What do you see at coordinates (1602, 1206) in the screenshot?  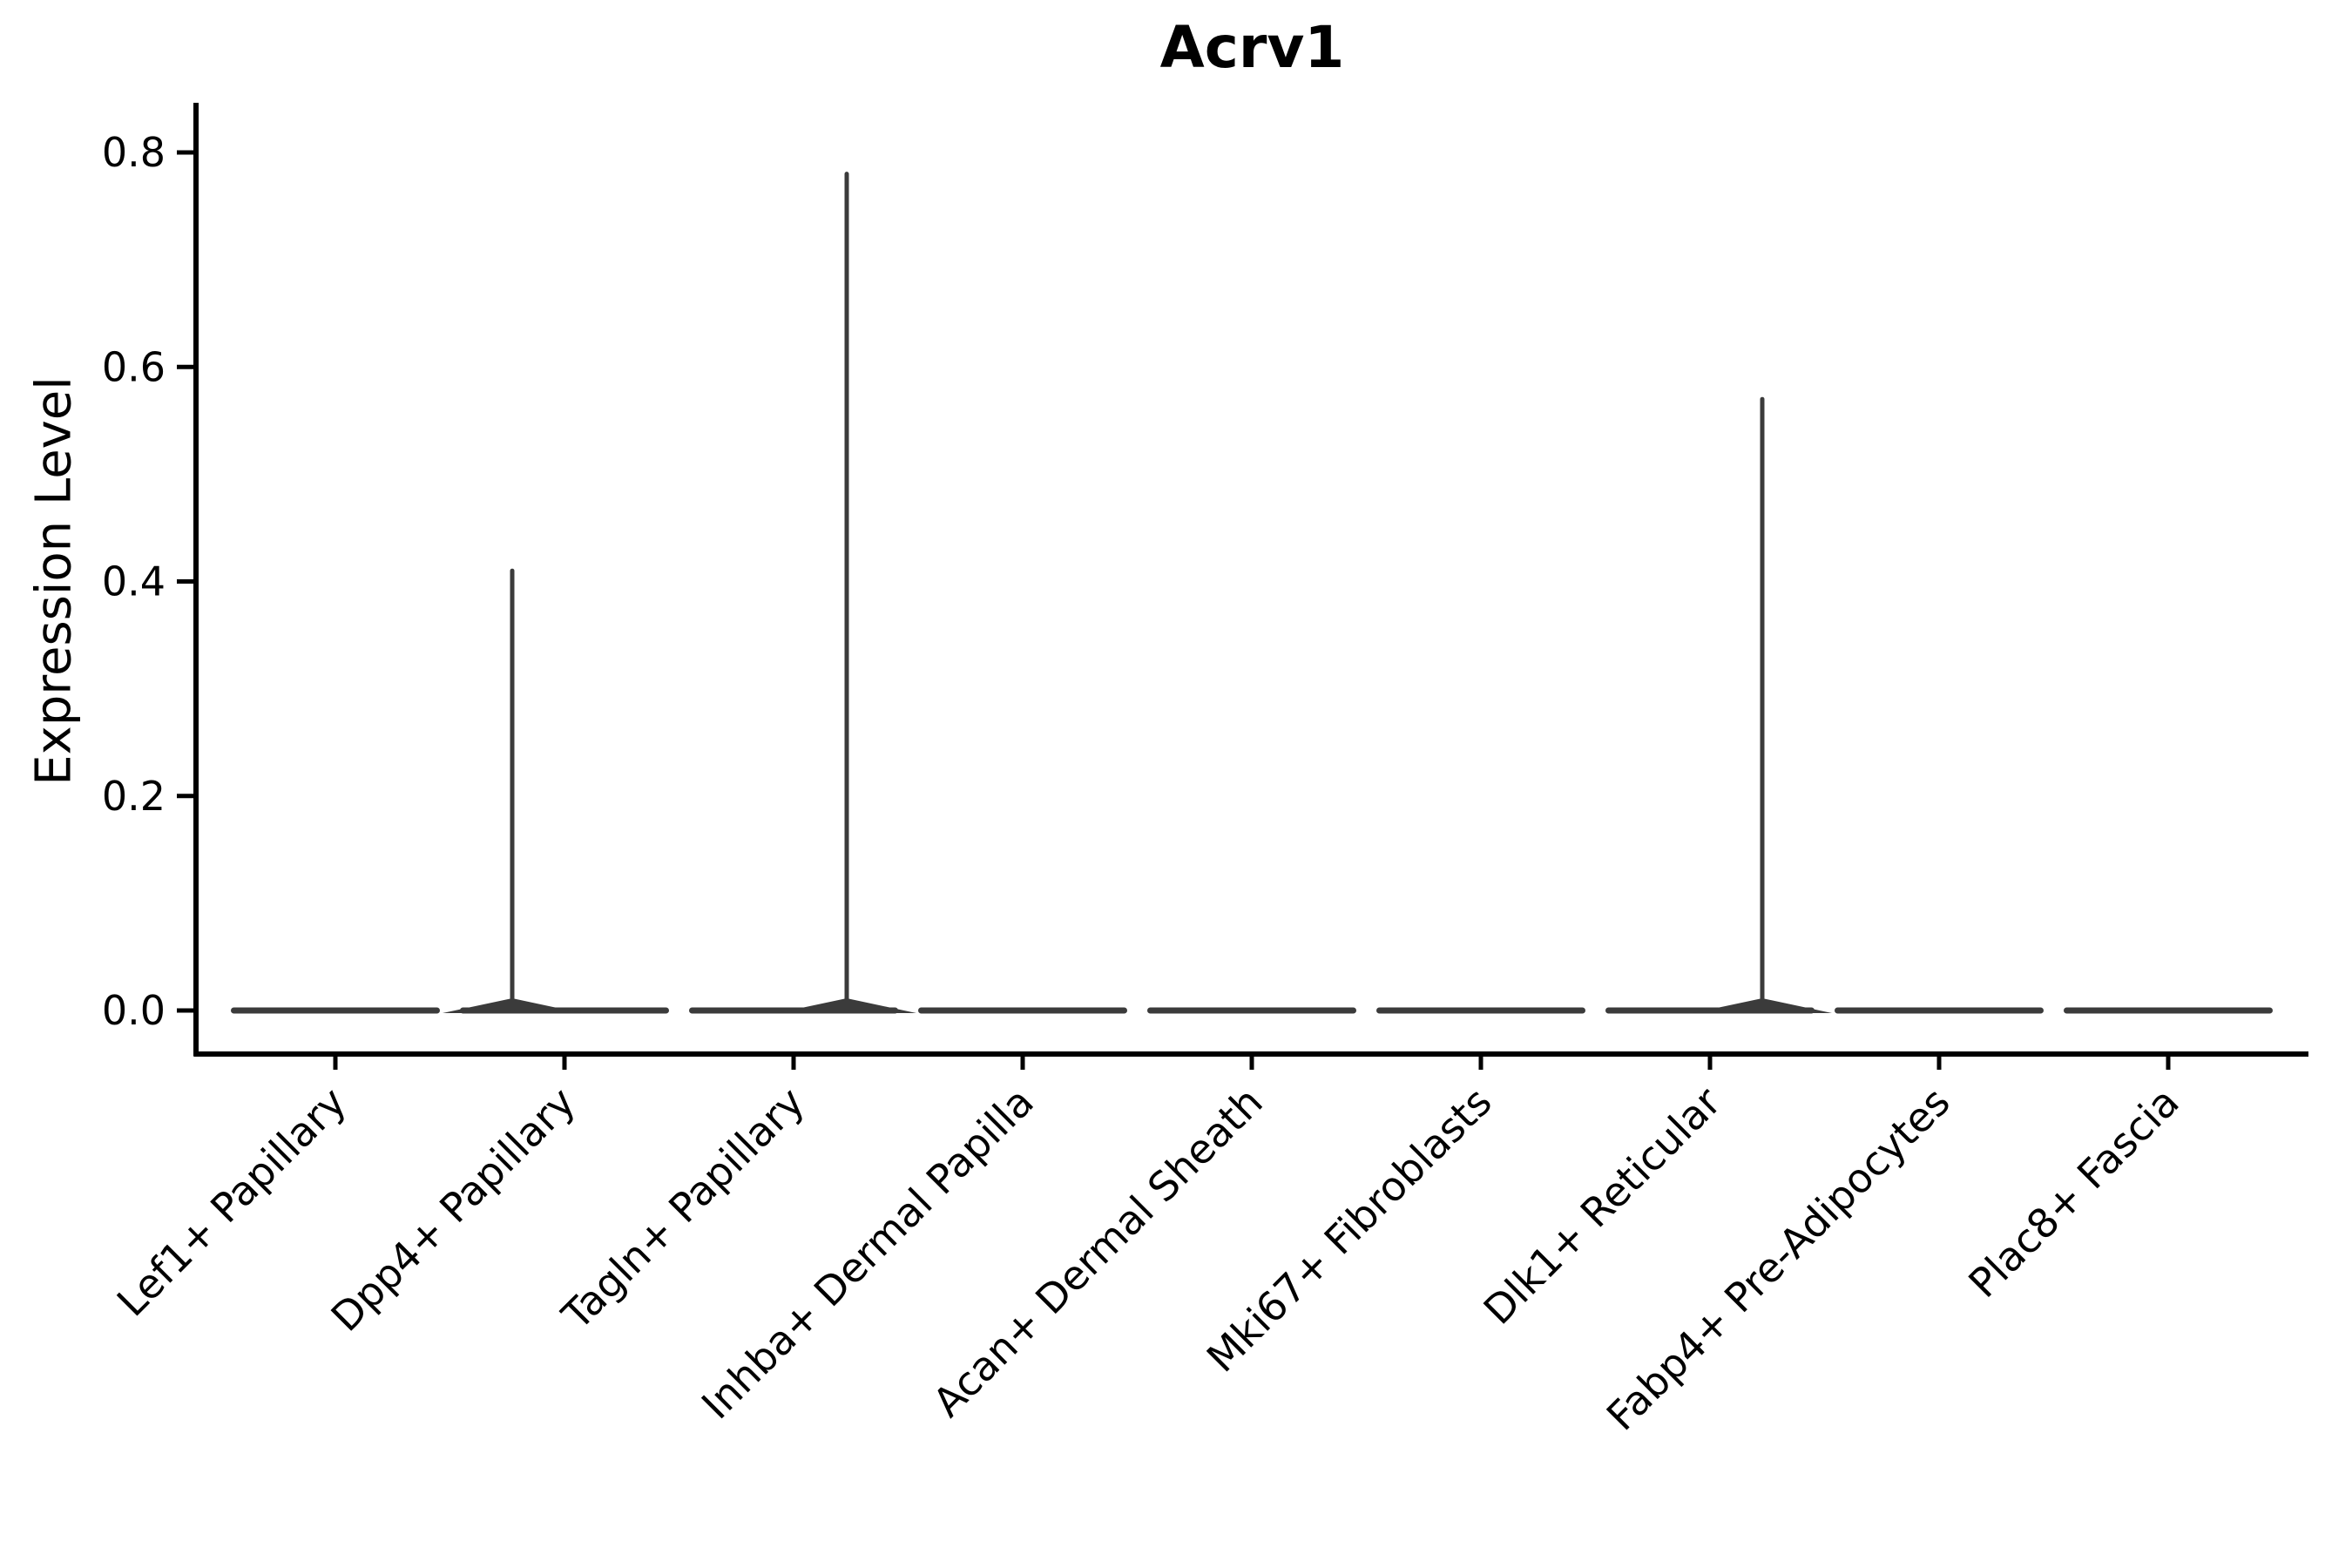 I see `x-tick-label: Dlk1+ Reticular` at bounding box center [1602, 1206].